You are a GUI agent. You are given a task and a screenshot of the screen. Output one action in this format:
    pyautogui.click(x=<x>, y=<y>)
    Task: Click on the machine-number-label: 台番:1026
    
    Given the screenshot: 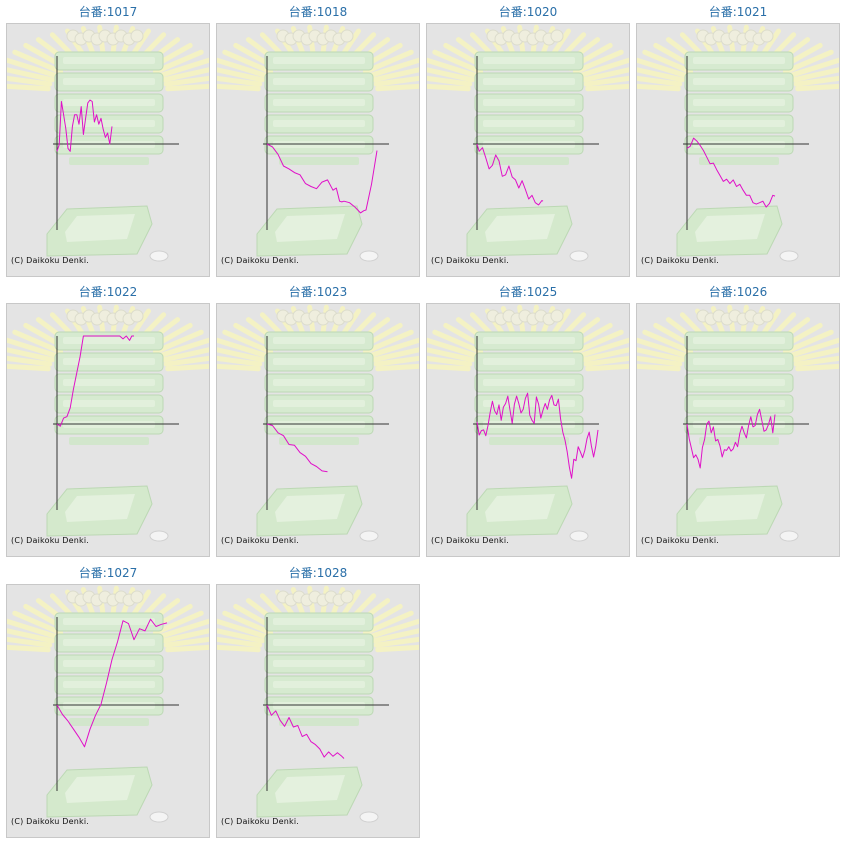 What is the action you would take?
    pyautogui.click(x=738, y=292)
    